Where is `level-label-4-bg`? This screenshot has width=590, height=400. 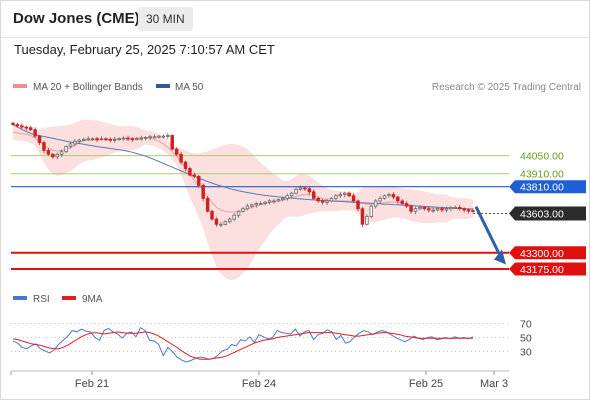
level-label-4-bg is located at coordinates (547, 253).